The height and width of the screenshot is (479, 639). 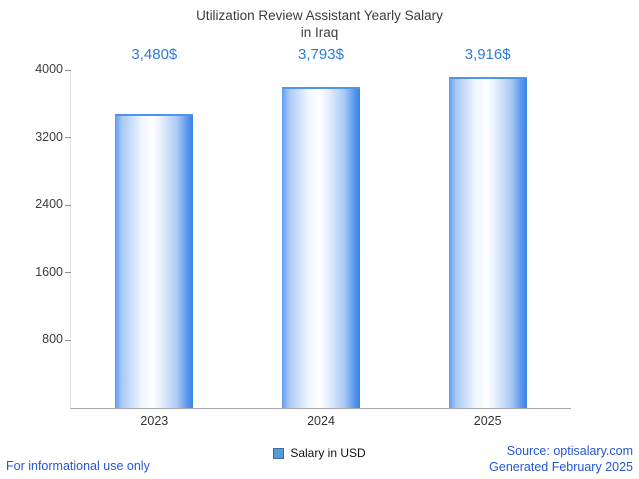 I want to click on generated-date: Generated February 2025, so click(x=561, y=467).